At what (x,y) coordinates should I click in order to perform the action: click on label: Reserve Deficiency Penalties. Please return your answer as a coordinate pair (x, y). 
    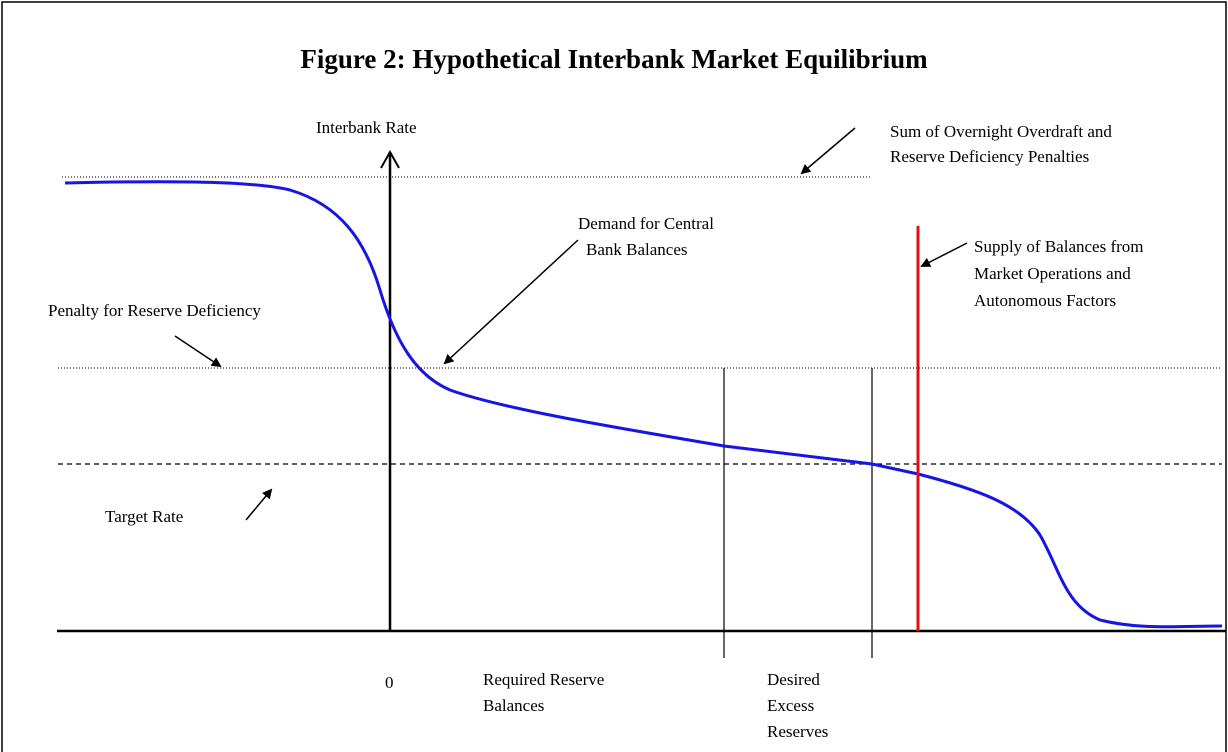
    Looking at the image, I should click on (989, 156).